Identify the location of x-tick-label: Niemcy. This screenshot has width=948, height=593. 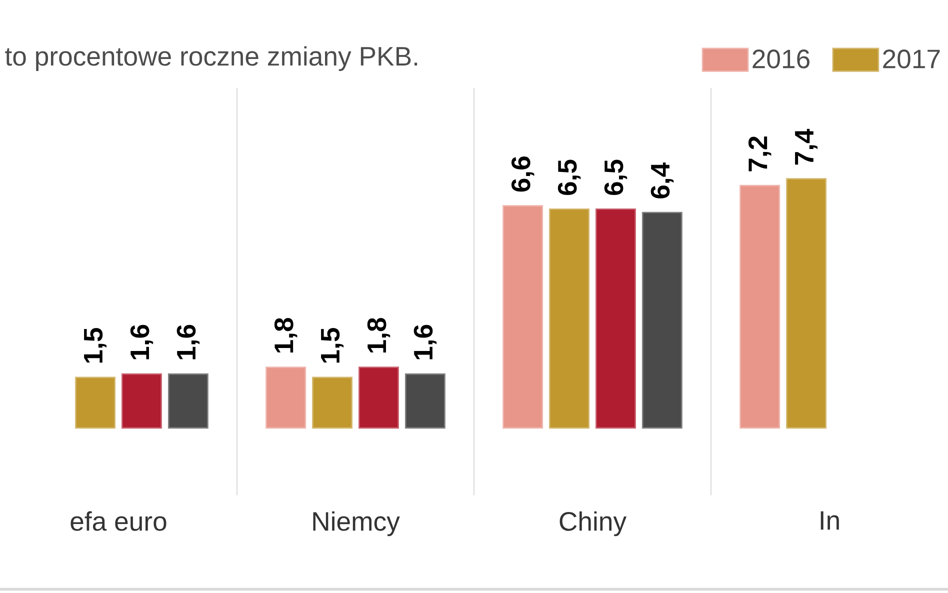
(356, 523).